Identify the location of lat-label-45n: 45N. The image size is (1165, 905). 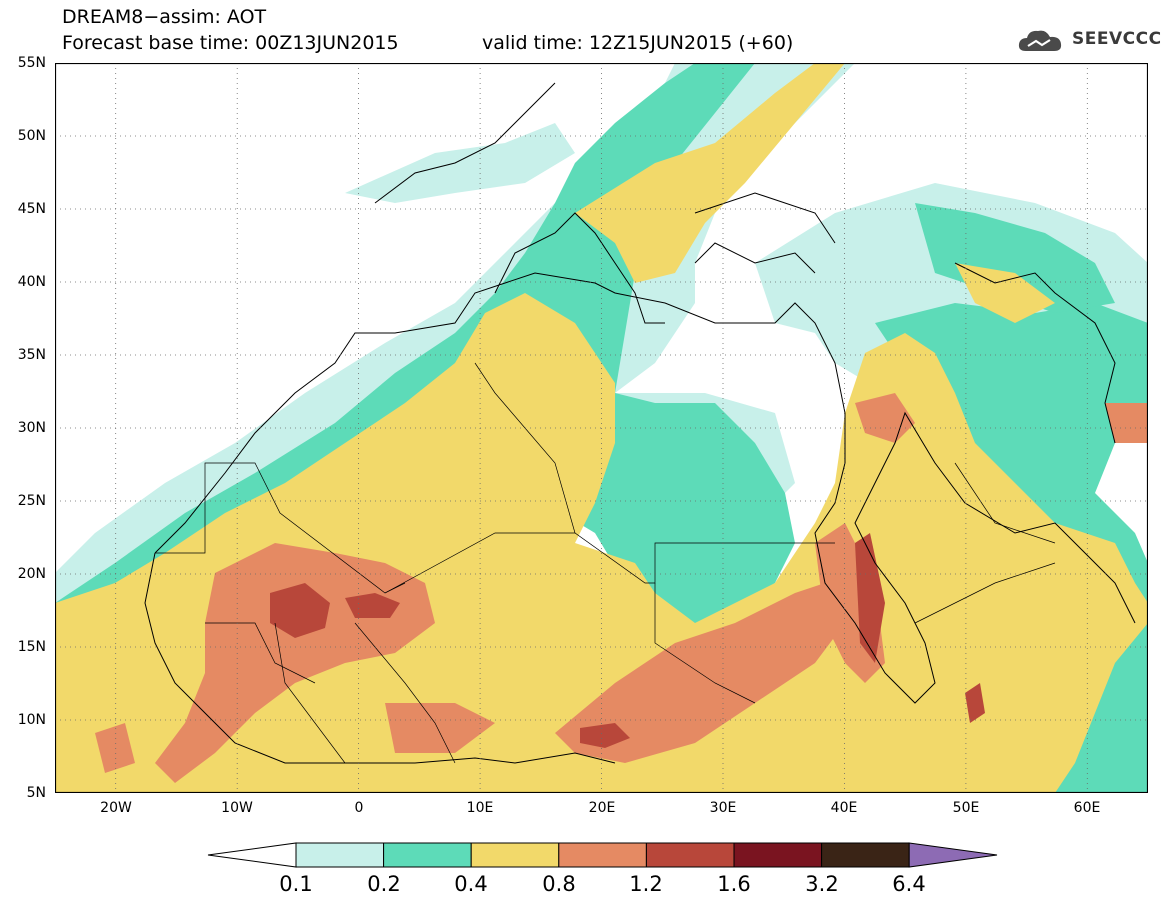
(31, 209).